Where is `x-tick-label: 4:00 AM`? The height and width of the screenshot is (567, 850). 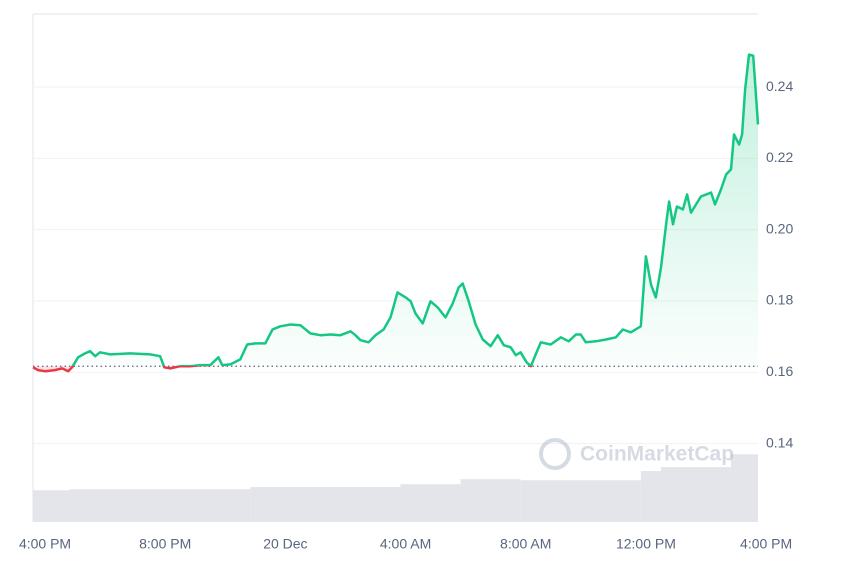
x-tick-label: 4:00 AM is located at coordinates (405, 544).